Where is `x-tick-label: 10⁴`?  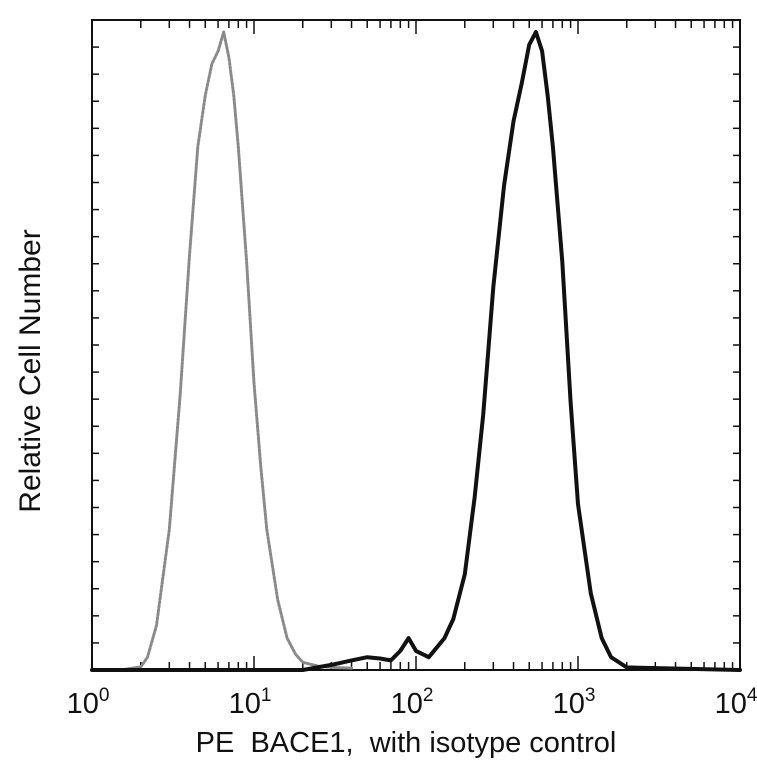
x-tick-label: 10⁴ is located at coordinates (736, 702).